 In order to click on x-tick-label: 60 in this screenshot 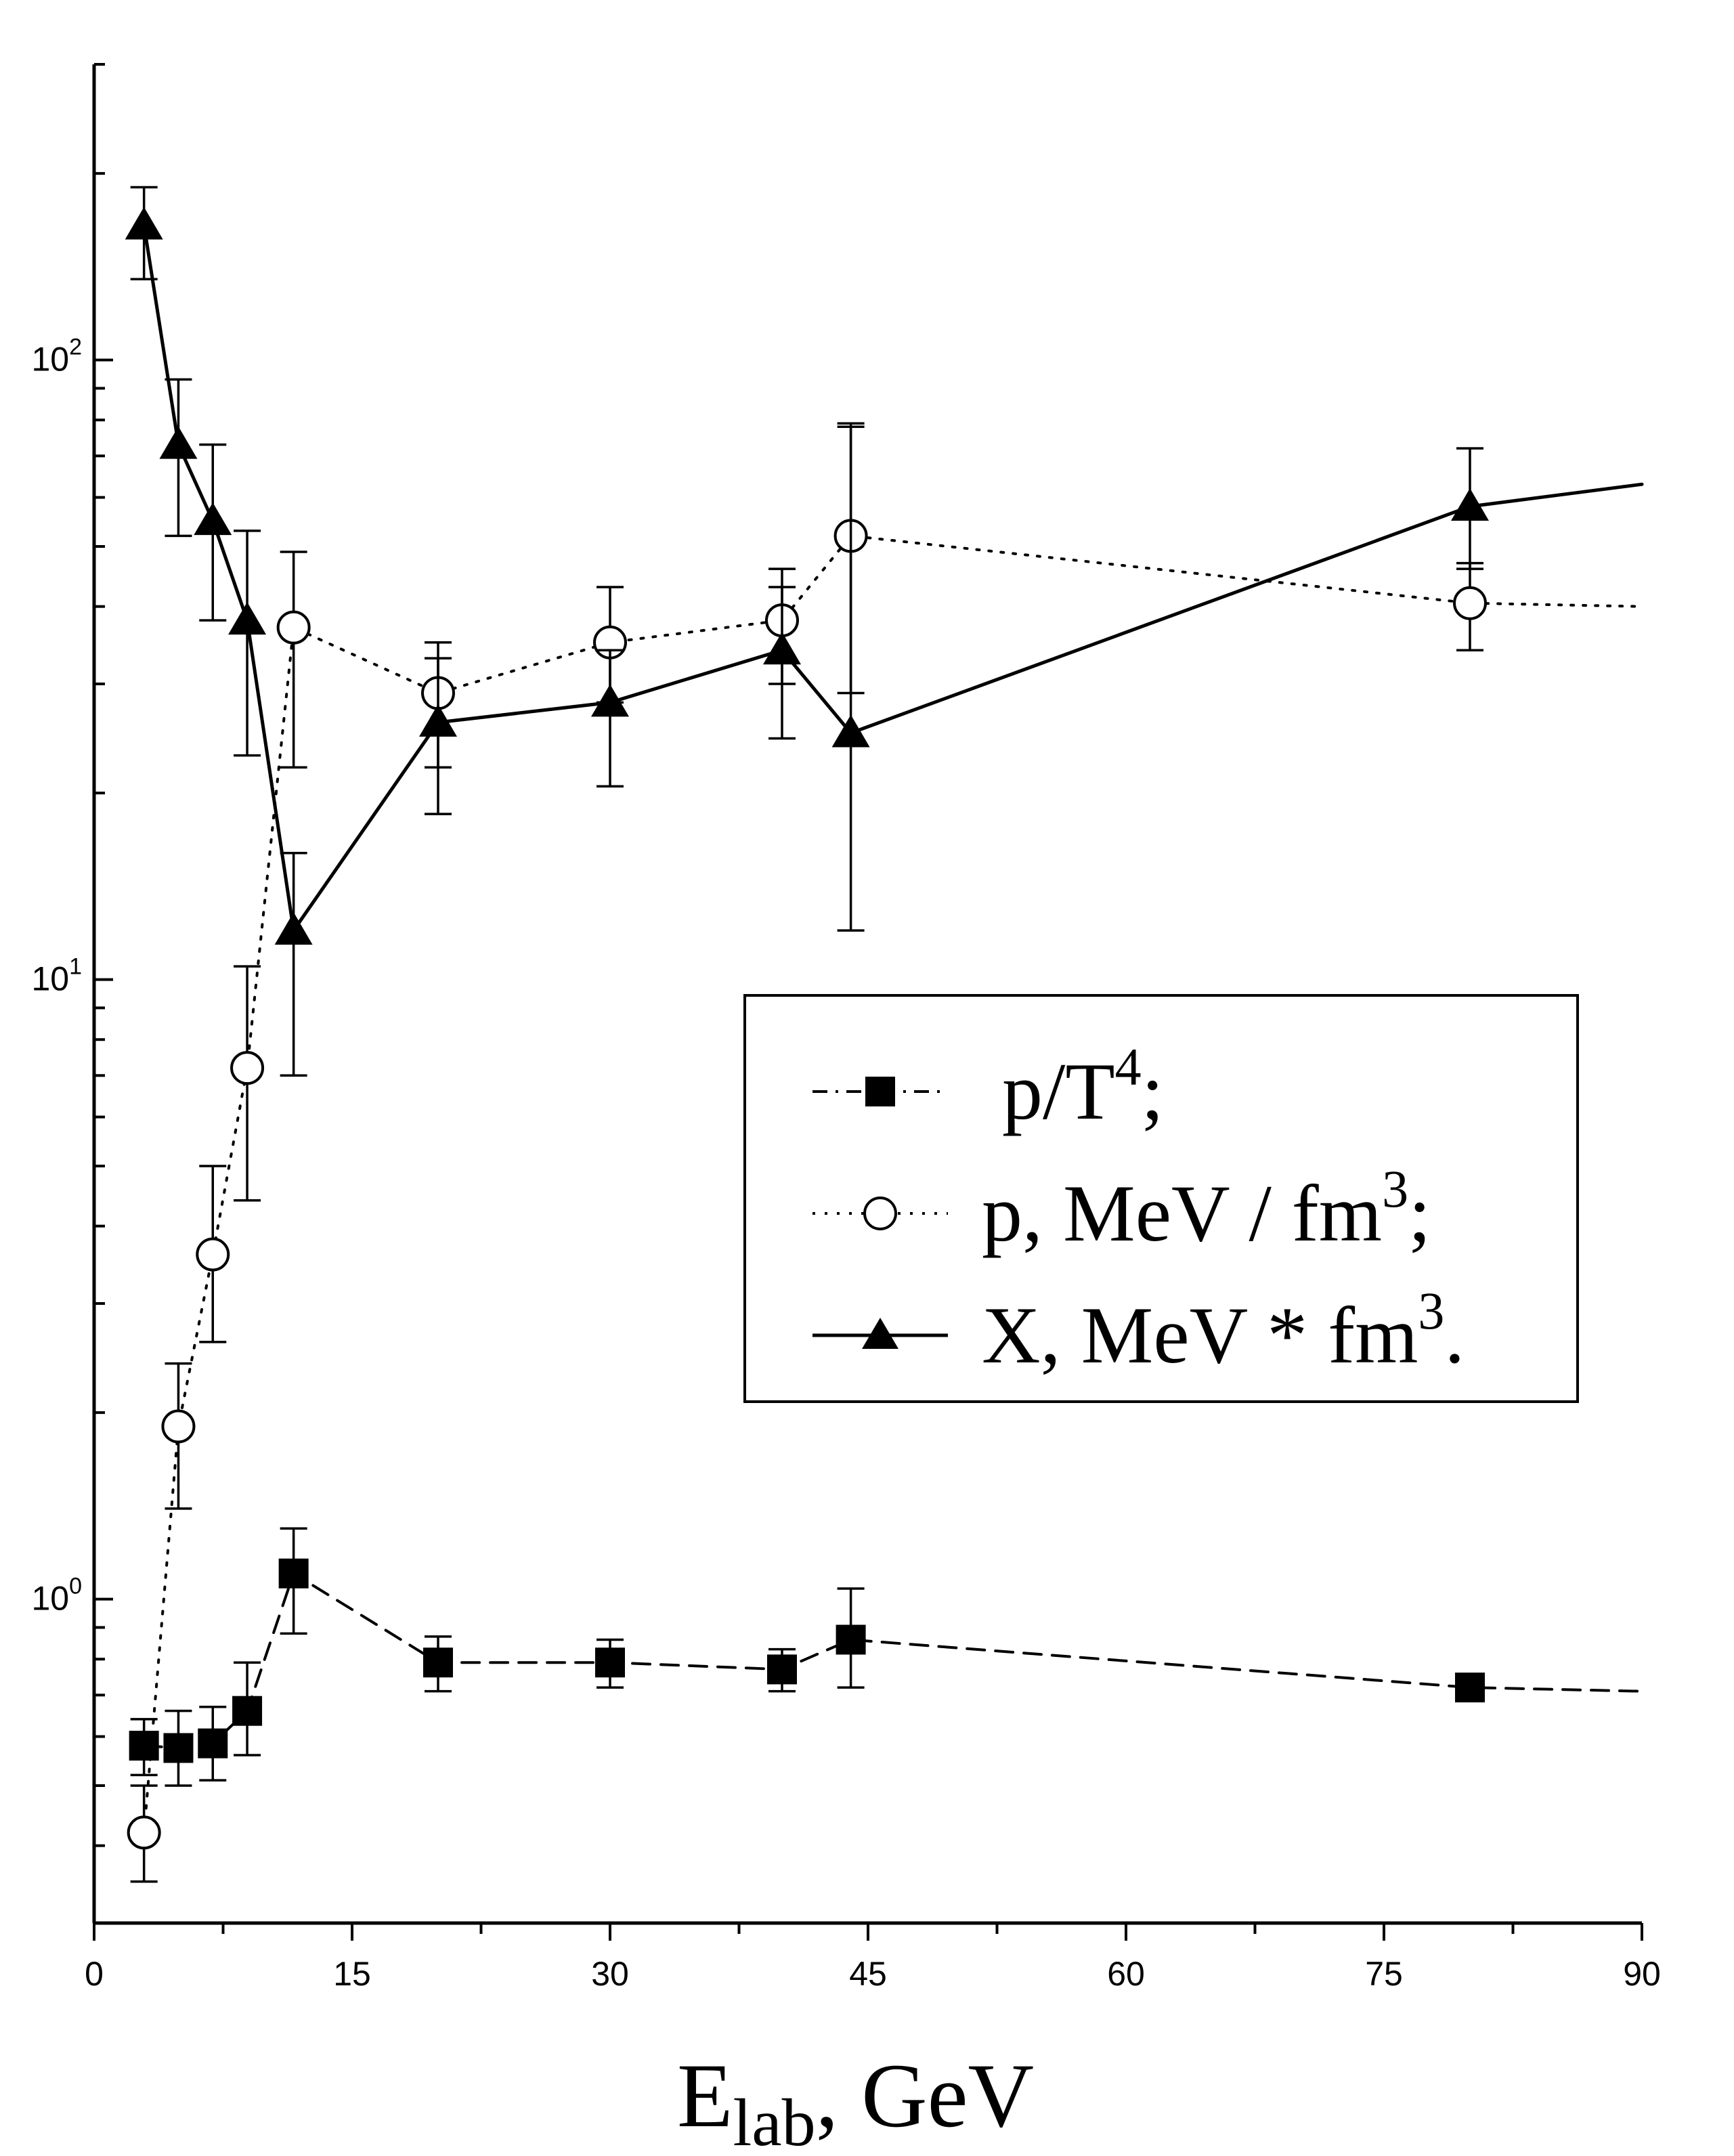, I will do `click(1126, 1974)`.